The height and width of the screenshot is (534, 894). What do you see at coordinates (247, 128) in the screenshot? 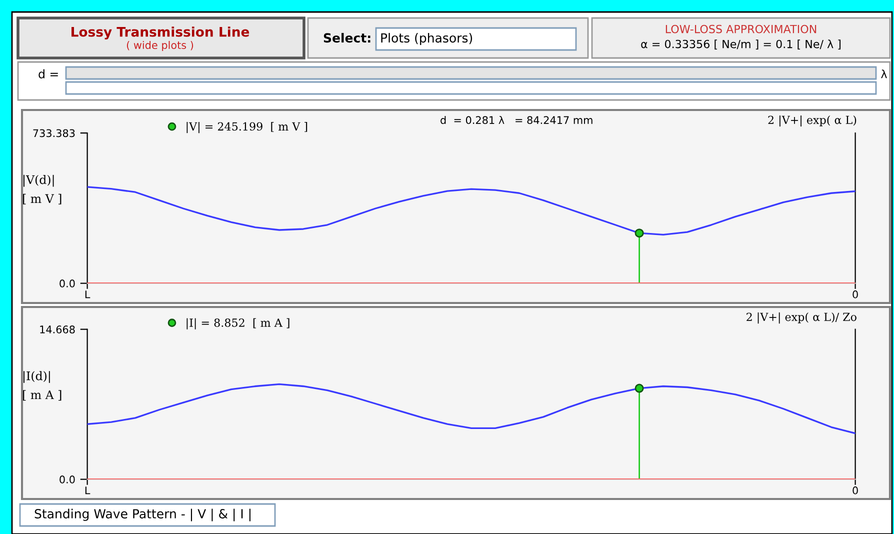
I see `legend-label: |V| = 245.199 [ m V ]` at bounding box center [247, 128].